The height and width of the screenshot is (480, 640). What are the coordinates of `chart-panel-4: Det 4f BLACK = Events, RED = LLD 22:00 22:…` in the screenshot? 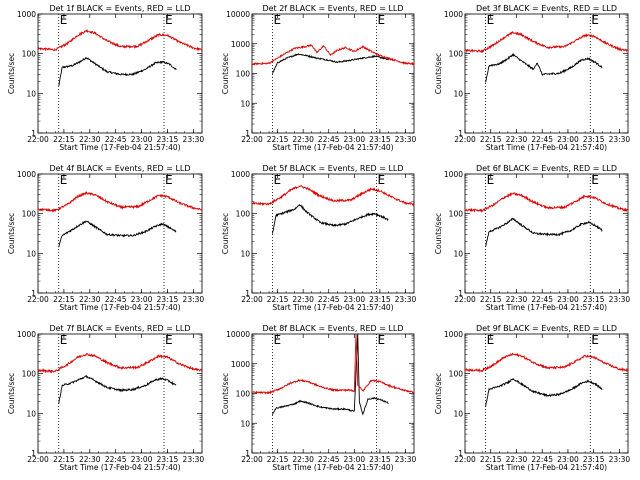 It's located at (105, 238).